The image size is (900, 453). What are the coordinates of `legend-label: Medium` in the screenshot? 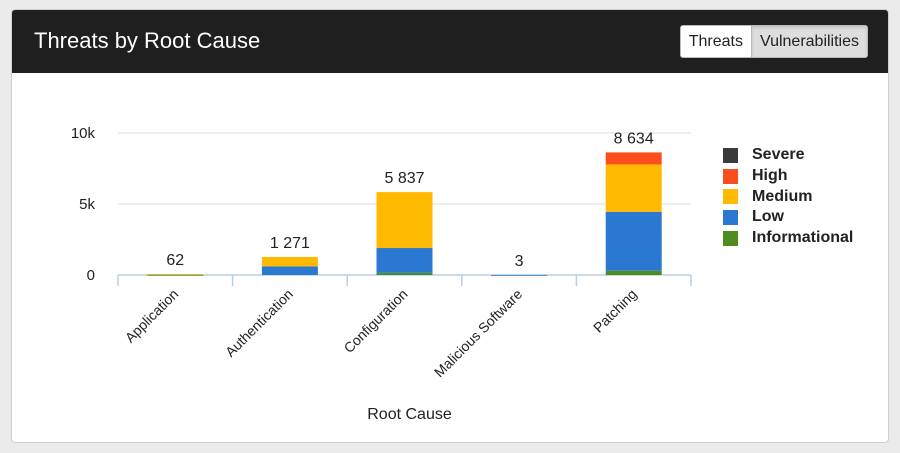 It's located at (782, 196).